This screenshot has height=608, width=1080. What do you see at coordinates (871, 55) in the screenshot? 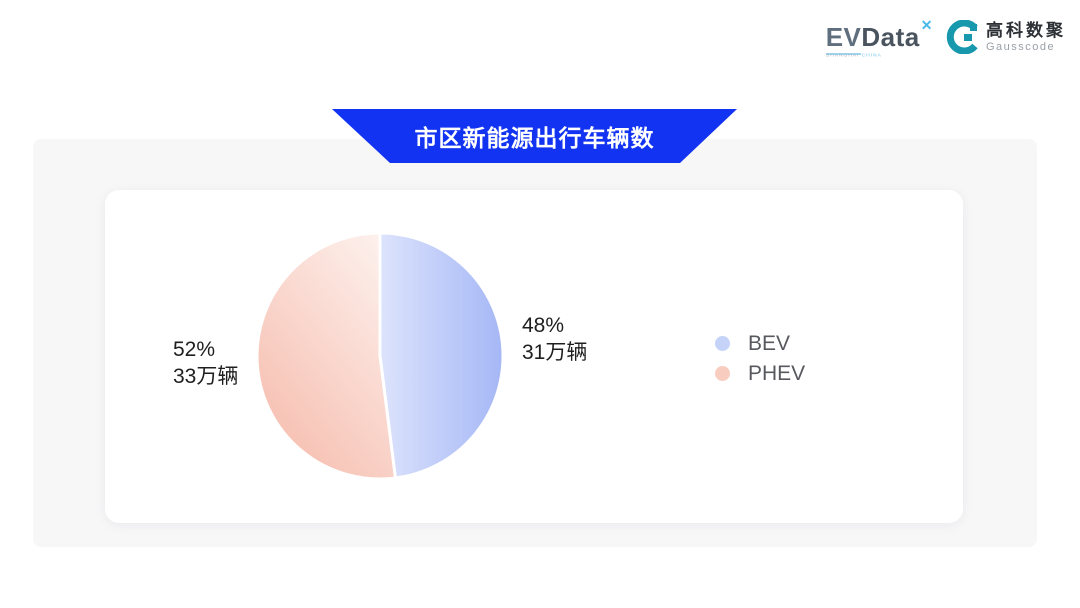
I see `evdata-sub-china: CHINA` at bounding box center [871, 55].